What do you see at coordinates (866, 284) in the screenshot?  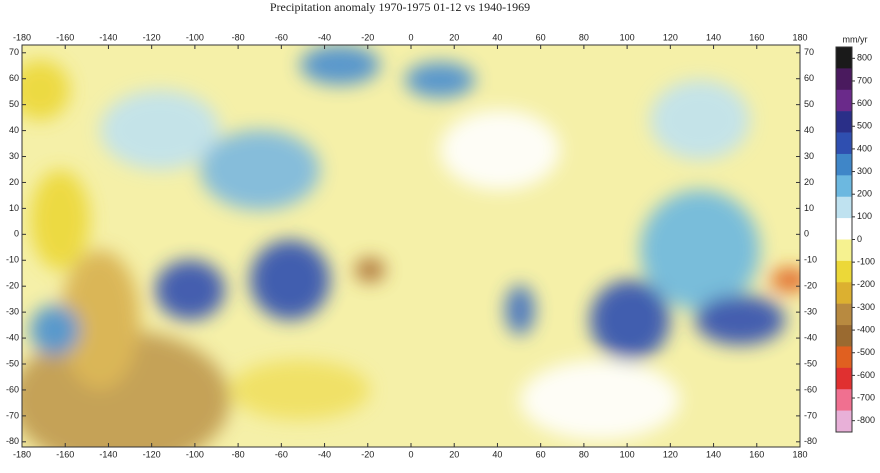 I see `colorbar-tick-label: -200` at bounding box center [866, 284].